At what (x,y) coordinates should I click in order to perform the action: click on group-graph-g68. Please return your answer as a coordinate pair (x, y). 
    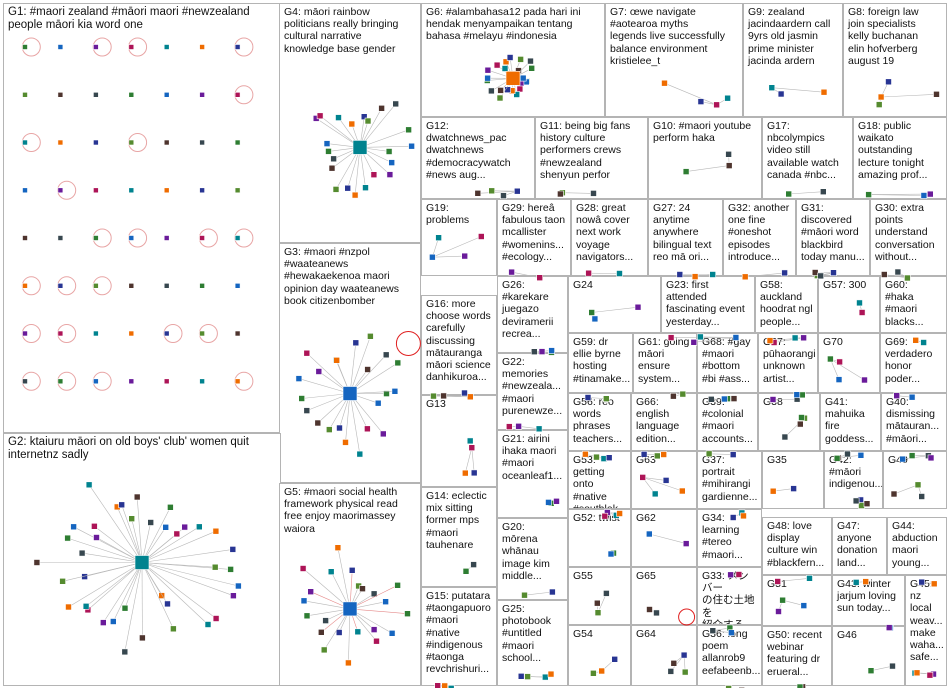
    Looking at the image, I should click on (722, 399).